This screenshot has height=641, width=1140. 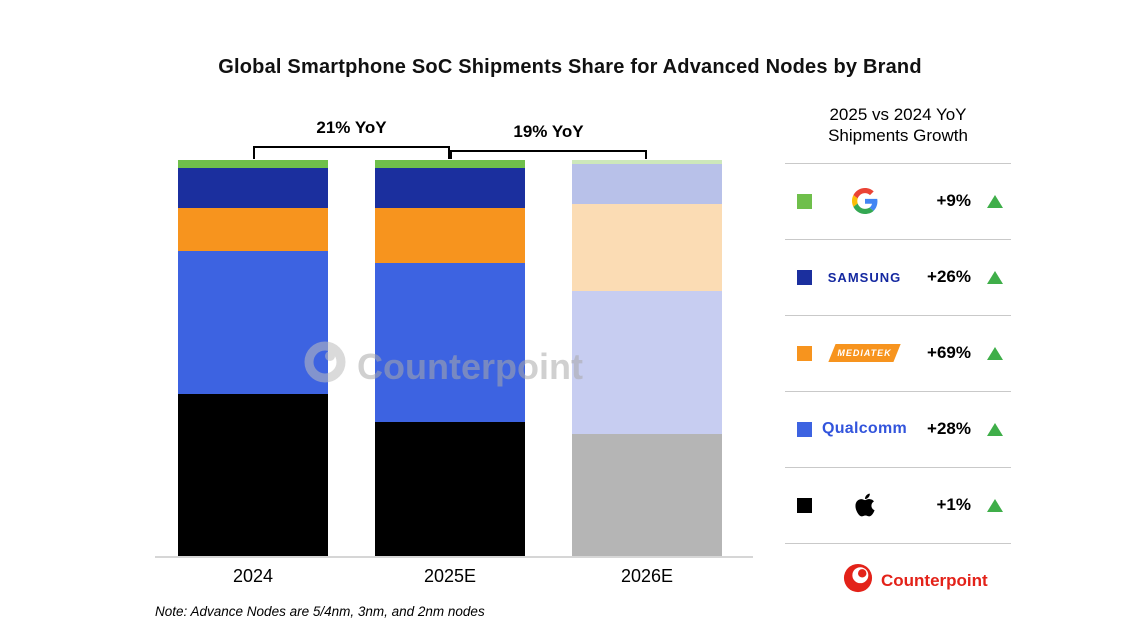 I want to click on samsung-logo: SAMSUNG, so click(x=864, y=277).